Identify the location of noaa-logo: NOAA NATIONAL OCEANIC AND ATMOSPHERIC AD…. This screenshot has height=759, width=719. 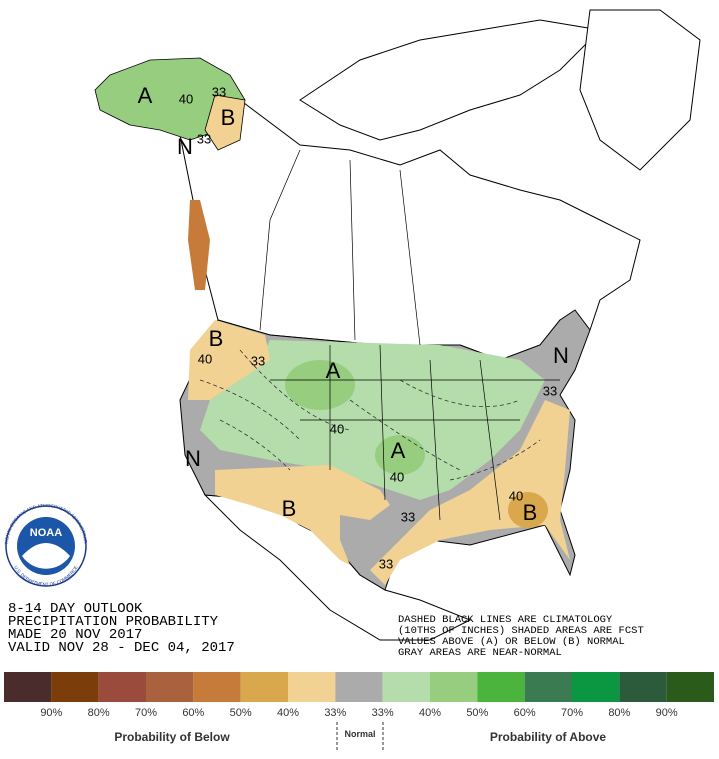
(44, 293).